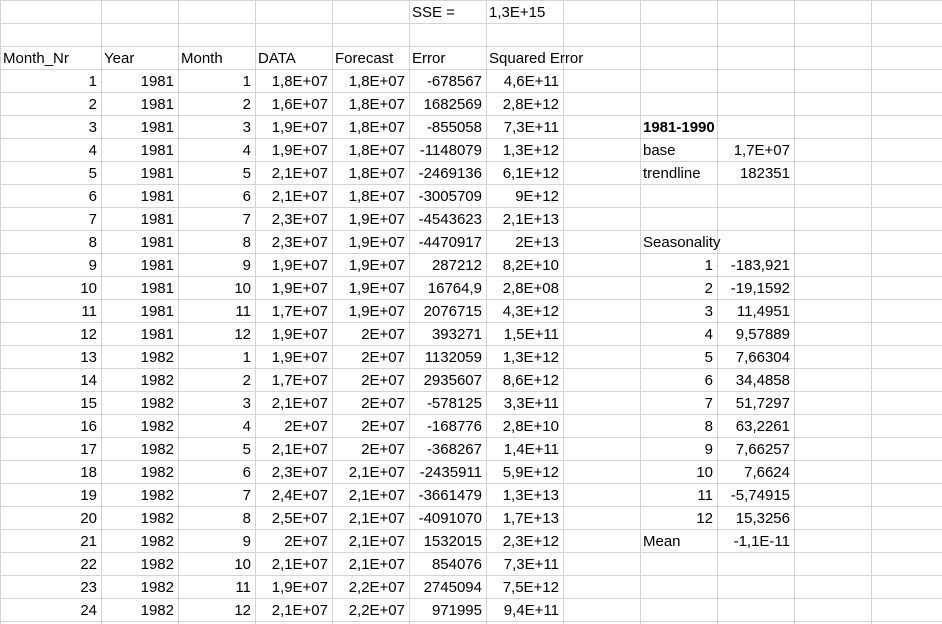 The width and height of the screenshot is (942, 624). What do you see at coordinates (530, 587) in the screenshot?
I see `cell-squared-error: 7,5E+12` at bounding box center [530, 587].